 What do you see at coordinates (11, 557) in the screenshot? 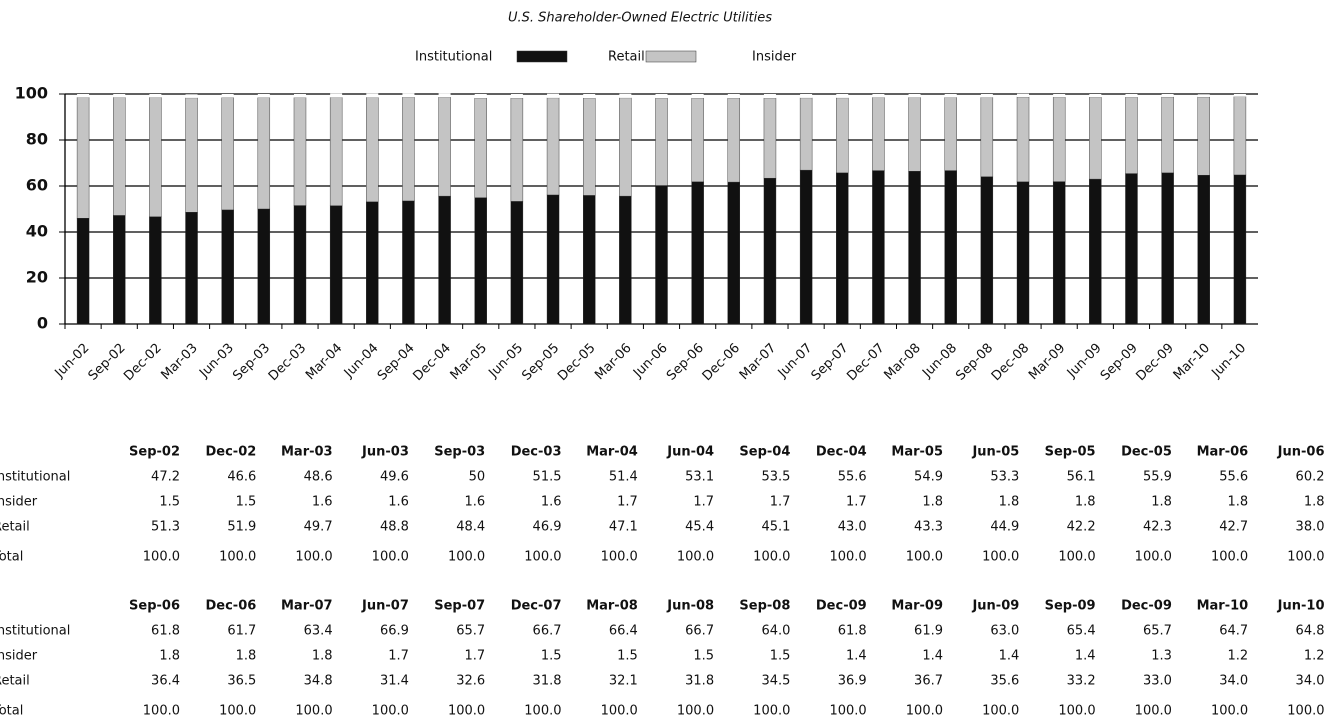
I see `row-label: Total` at bounding box center [11, 557].